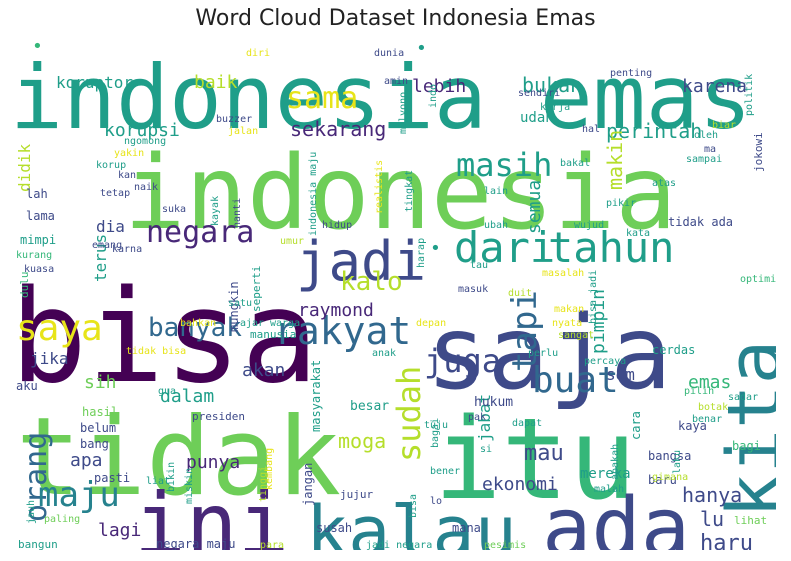  I want to click on cloud-word: politik, so click(749, 95).